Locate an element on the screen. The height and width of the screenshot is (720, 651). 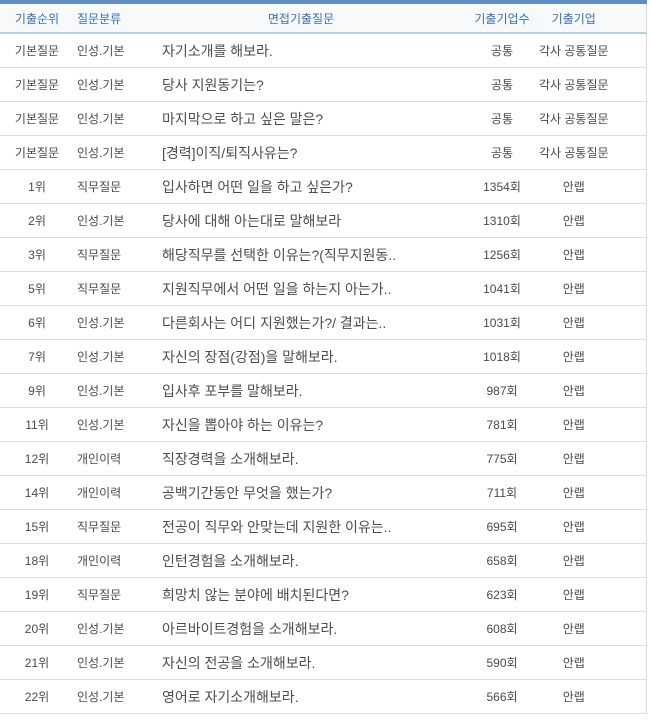
header-category: 질문분류 is located at coordinates (105, 18).